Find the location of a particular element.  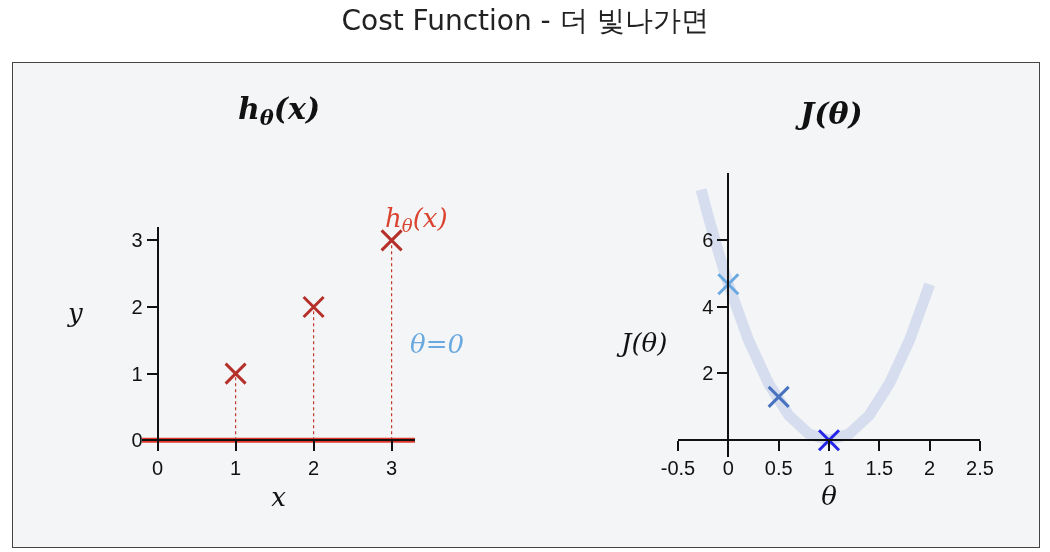

chart-subtitle: J(θ) is located at coordinates (829, 113).